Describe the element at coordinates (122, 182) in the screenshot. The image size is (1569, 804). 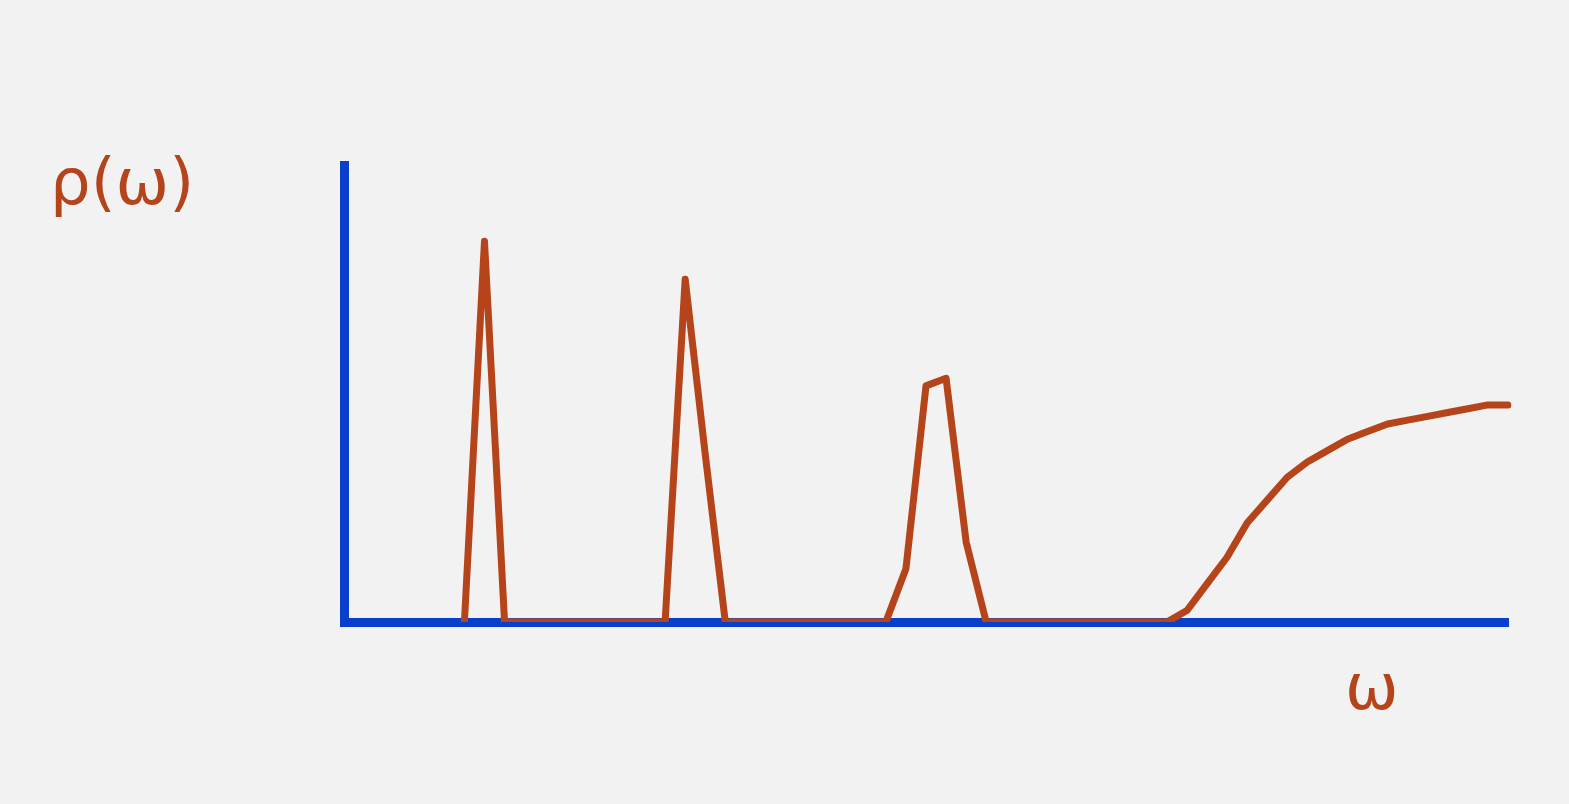
I see `y-axis-title: ρ(ω)` at that location.